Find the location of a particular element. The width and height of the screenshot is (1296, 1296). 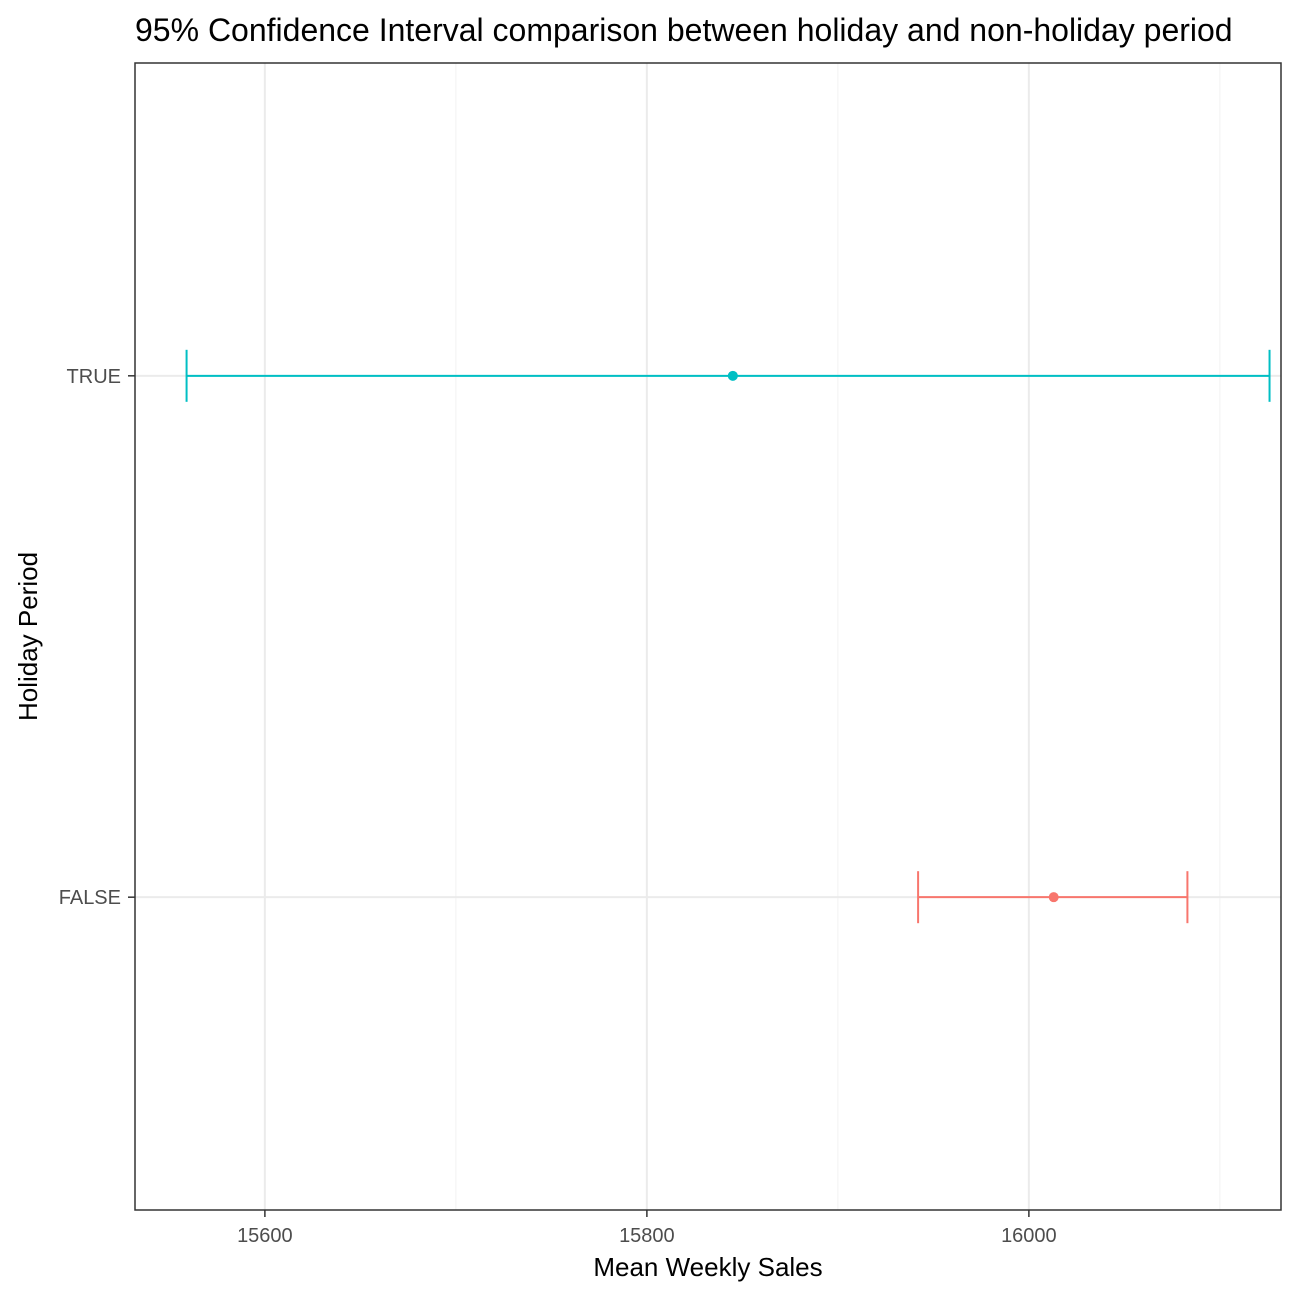

x-tick-label: 16000 is located at coordinates (1029, 1236).